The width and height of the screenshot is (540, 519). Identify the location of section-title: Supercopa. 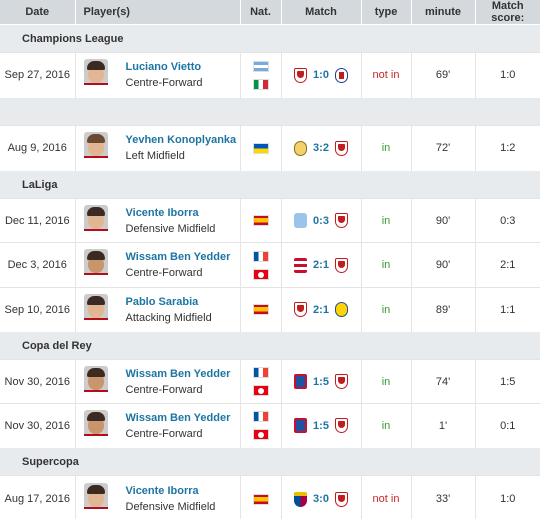
(270, 461).